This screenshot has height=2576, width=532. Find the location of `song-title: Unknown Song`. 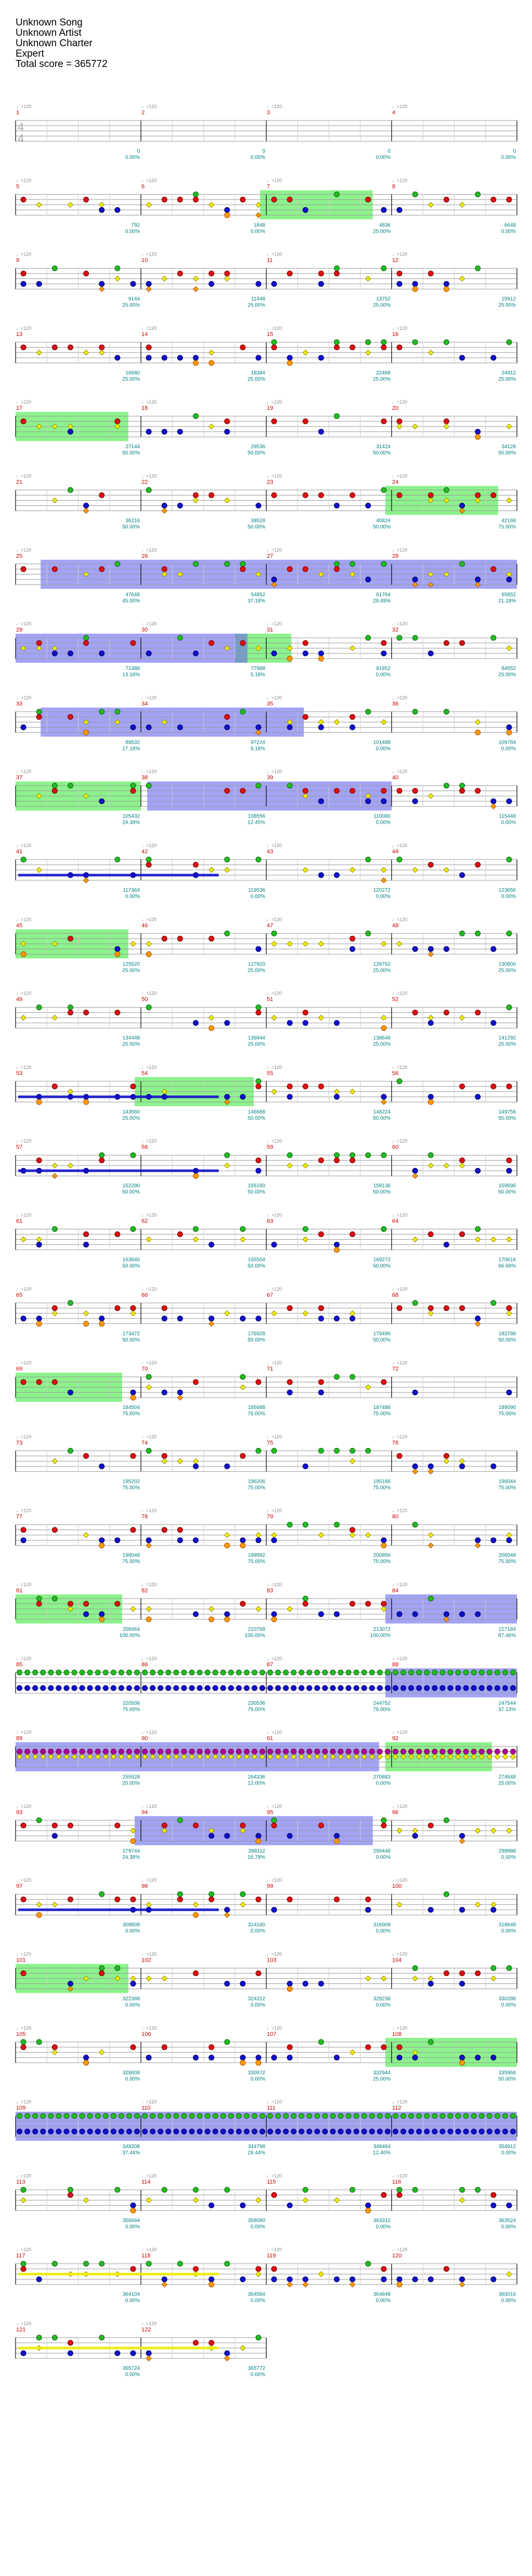

song-title: Unknown Song is located at coordinates (49, 23).